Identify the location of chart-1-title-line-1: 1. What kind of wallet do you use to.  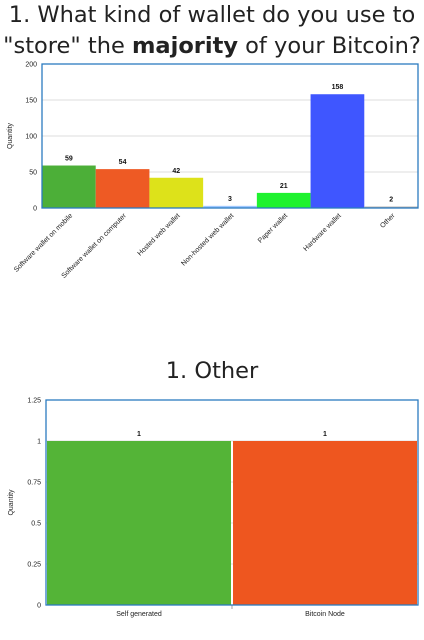
(212, 15).